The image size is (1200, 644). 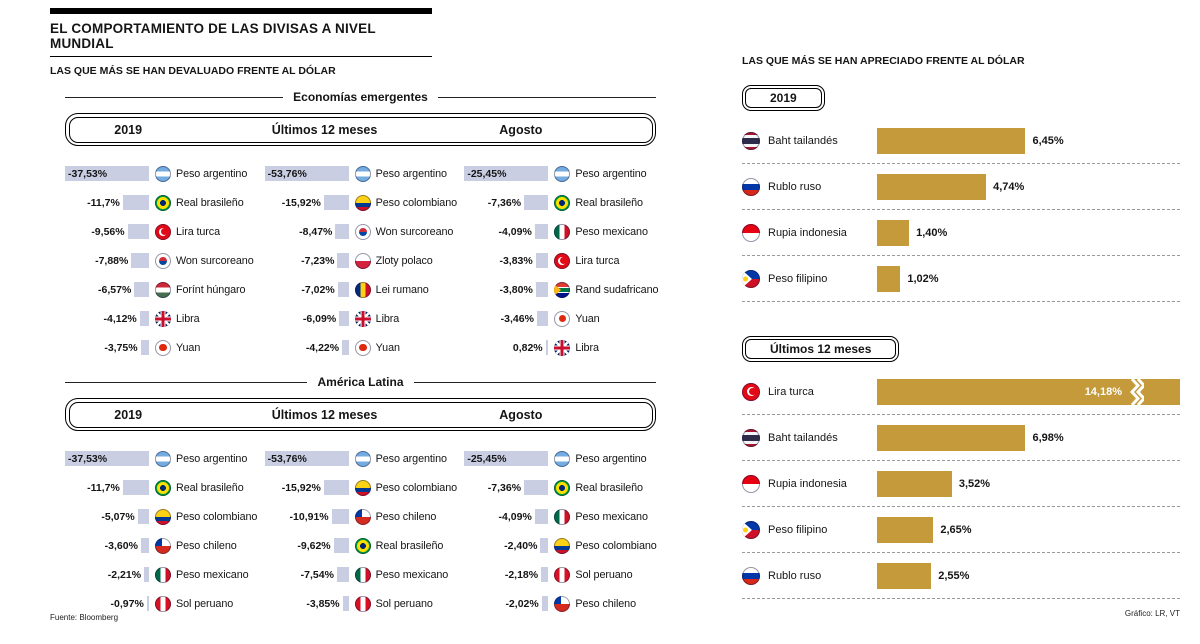 I want to click on bar-area: -2,18%, so click(x=506, y=574).